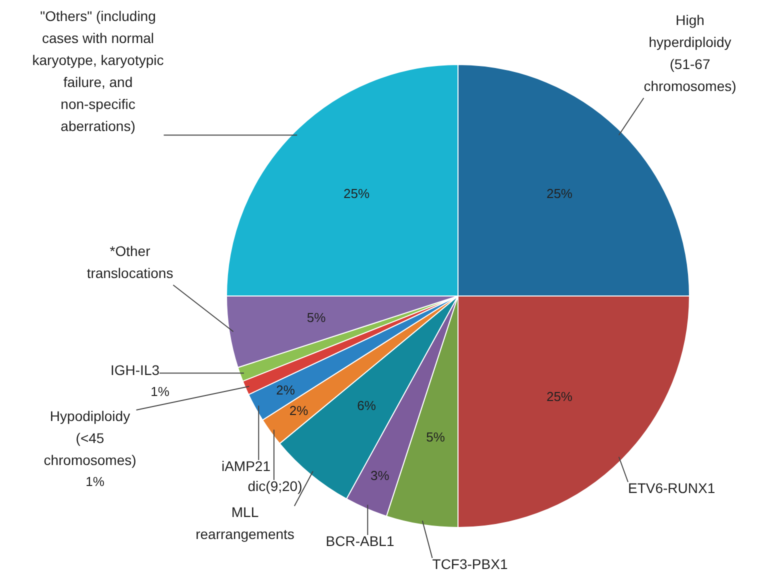  Describe the element at coordinates (690, 53) in the screenshot. I see `slice-label: High hyperdiploidy (51-67 chromosomes)` at that location.